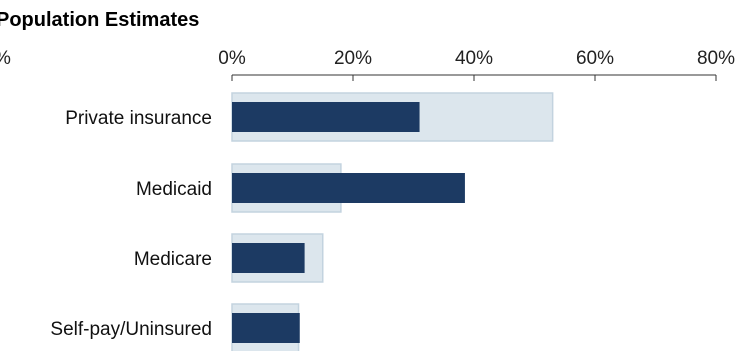 Image resolution: width=756 pixels, height=351 pixels. What do you see at coordinates (232, 58) in the screenshot?
I see `x-tick-label: 0%` at bounding box center [232, 58].